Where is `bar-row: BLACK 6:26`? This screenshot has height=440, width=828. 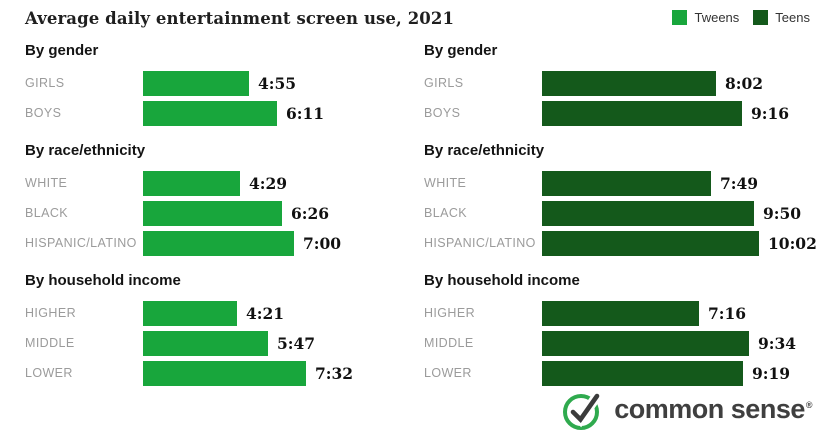 bar-row: BLACK 6:26 is located at coordinates (215, 213).